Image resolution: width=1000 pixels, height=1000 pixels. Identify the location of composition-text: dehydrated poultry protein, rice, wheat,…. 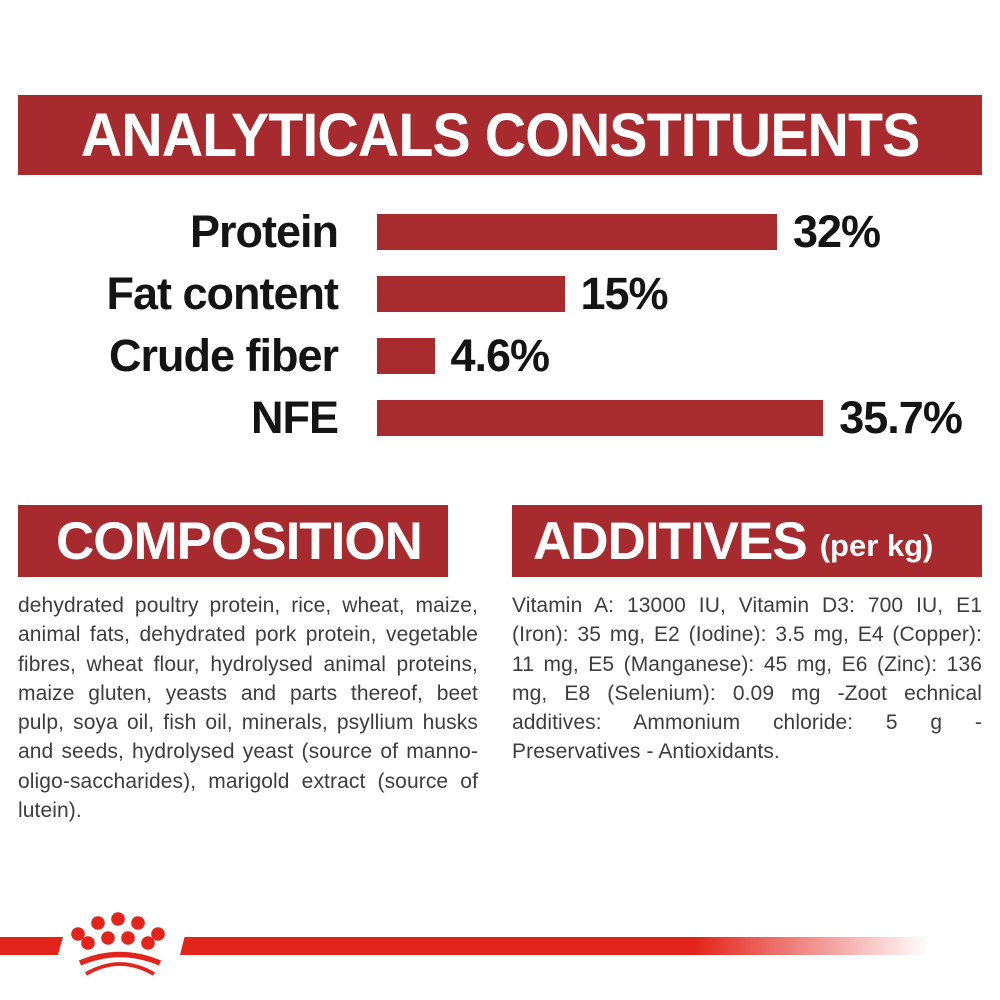
(248, 708).